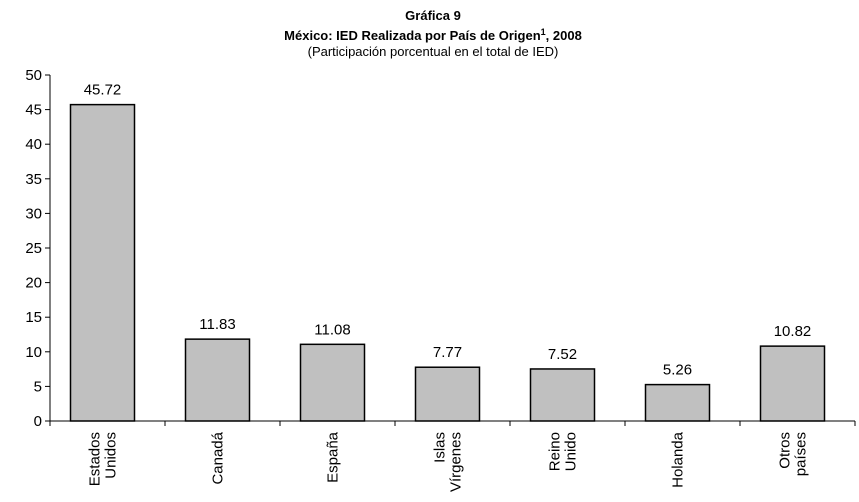 The height and width of the screenshot is (502, 859). What do you see at coordinates (111, 455) in the screenshot?
I see `x-tick-label: Unidos` at bounding box center [111, 455].